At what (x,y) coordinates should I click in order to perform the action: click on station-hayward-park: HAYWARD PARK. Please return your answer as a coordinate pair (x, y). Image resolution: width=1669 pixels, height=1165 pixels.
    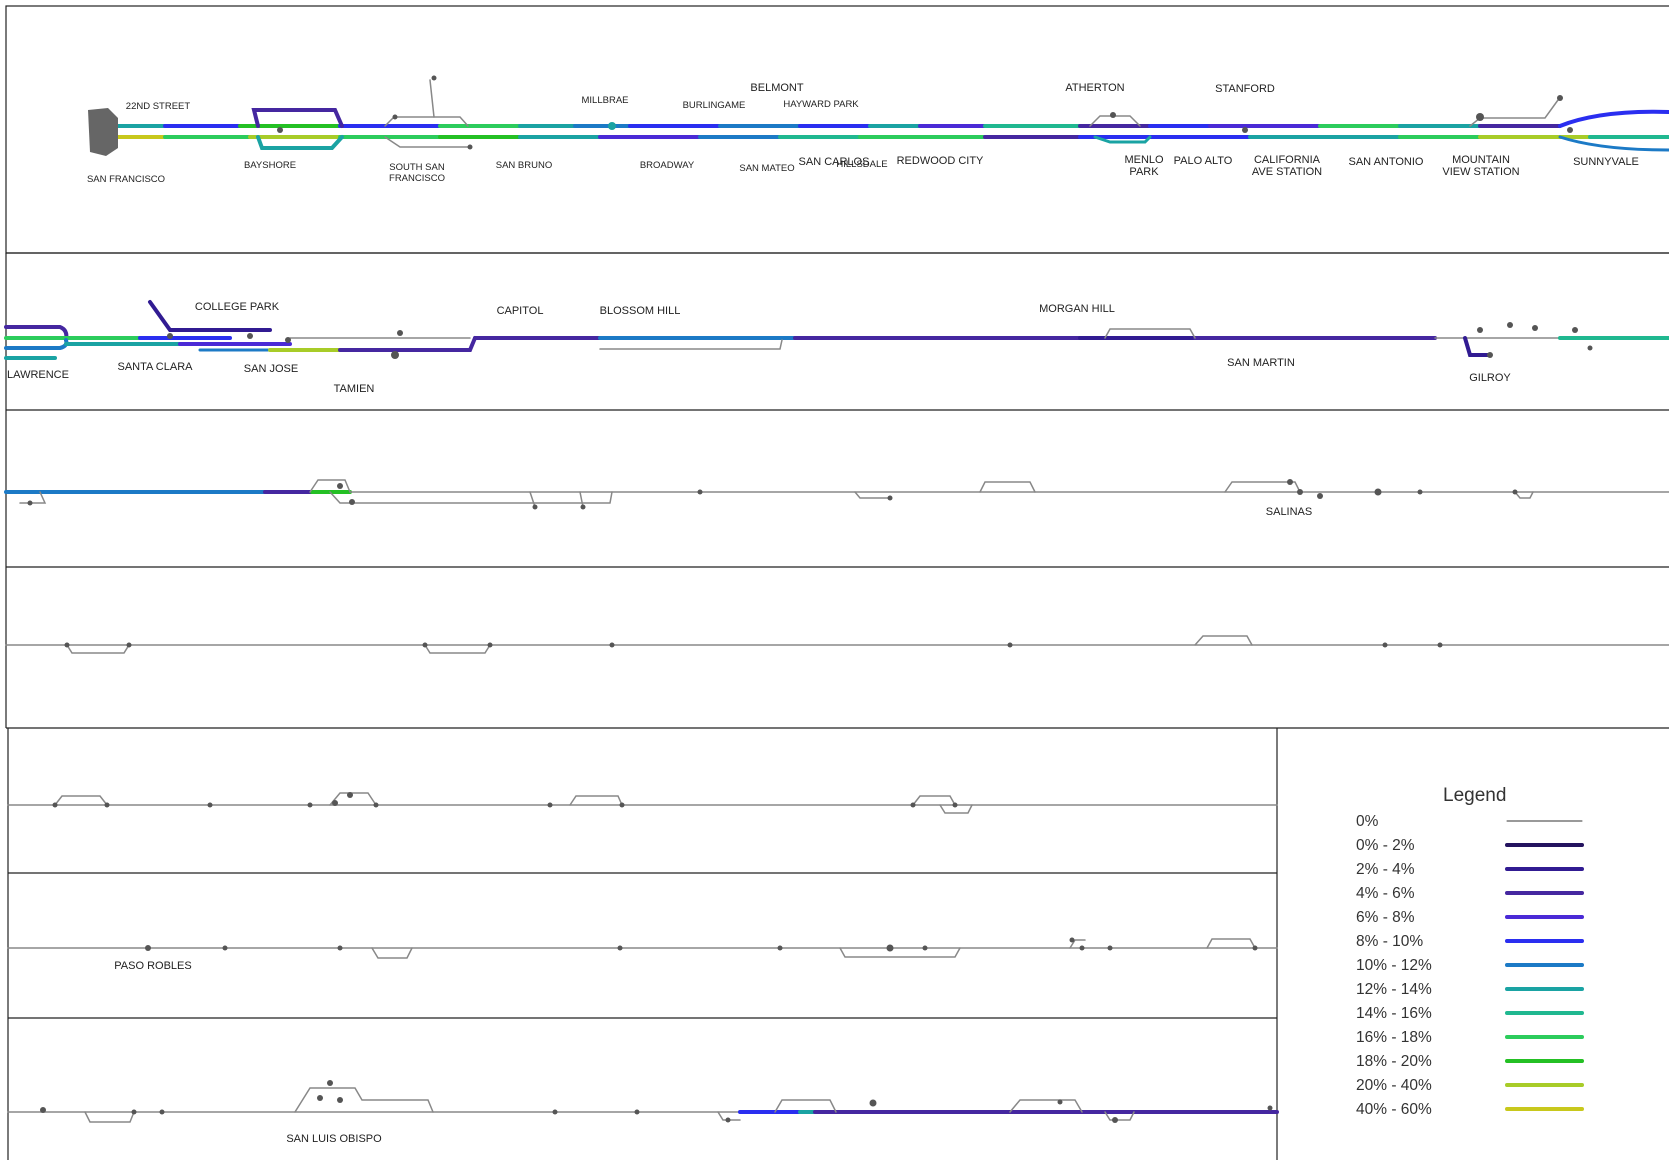
    Looking at the image, I should click on (821, 104).